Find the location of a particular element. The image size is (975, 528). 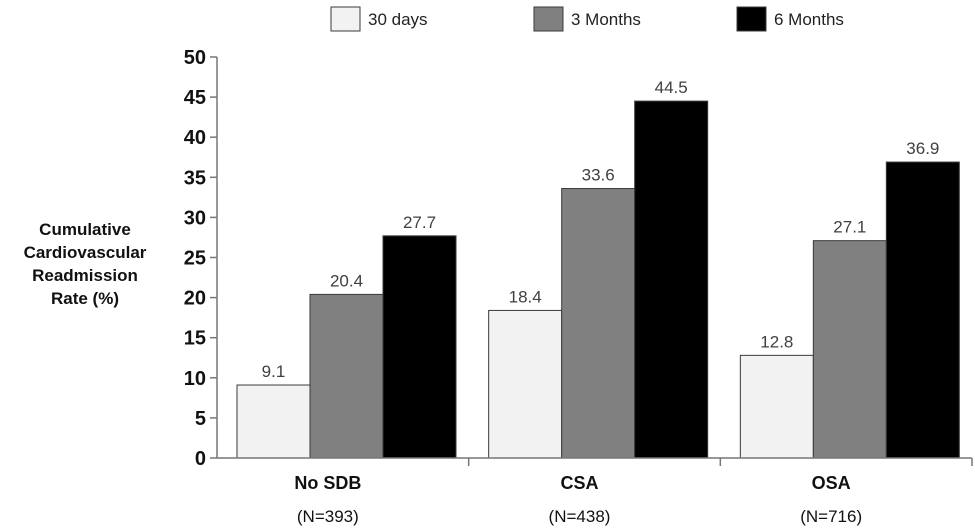

y-tick-label-6: 25 is located at coordinates (195, 259).